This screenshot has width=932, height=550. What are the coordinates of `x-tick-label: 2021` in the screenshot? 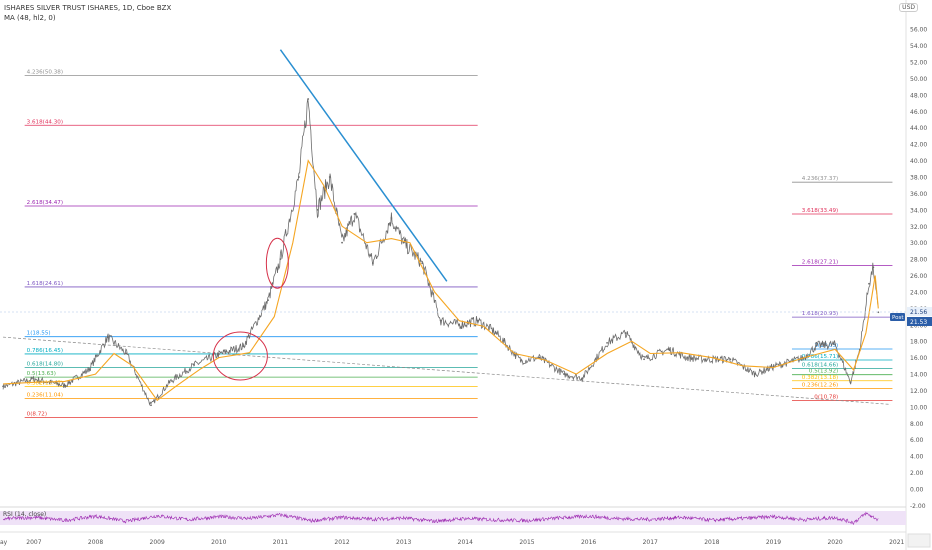 It's located at (896, 542).